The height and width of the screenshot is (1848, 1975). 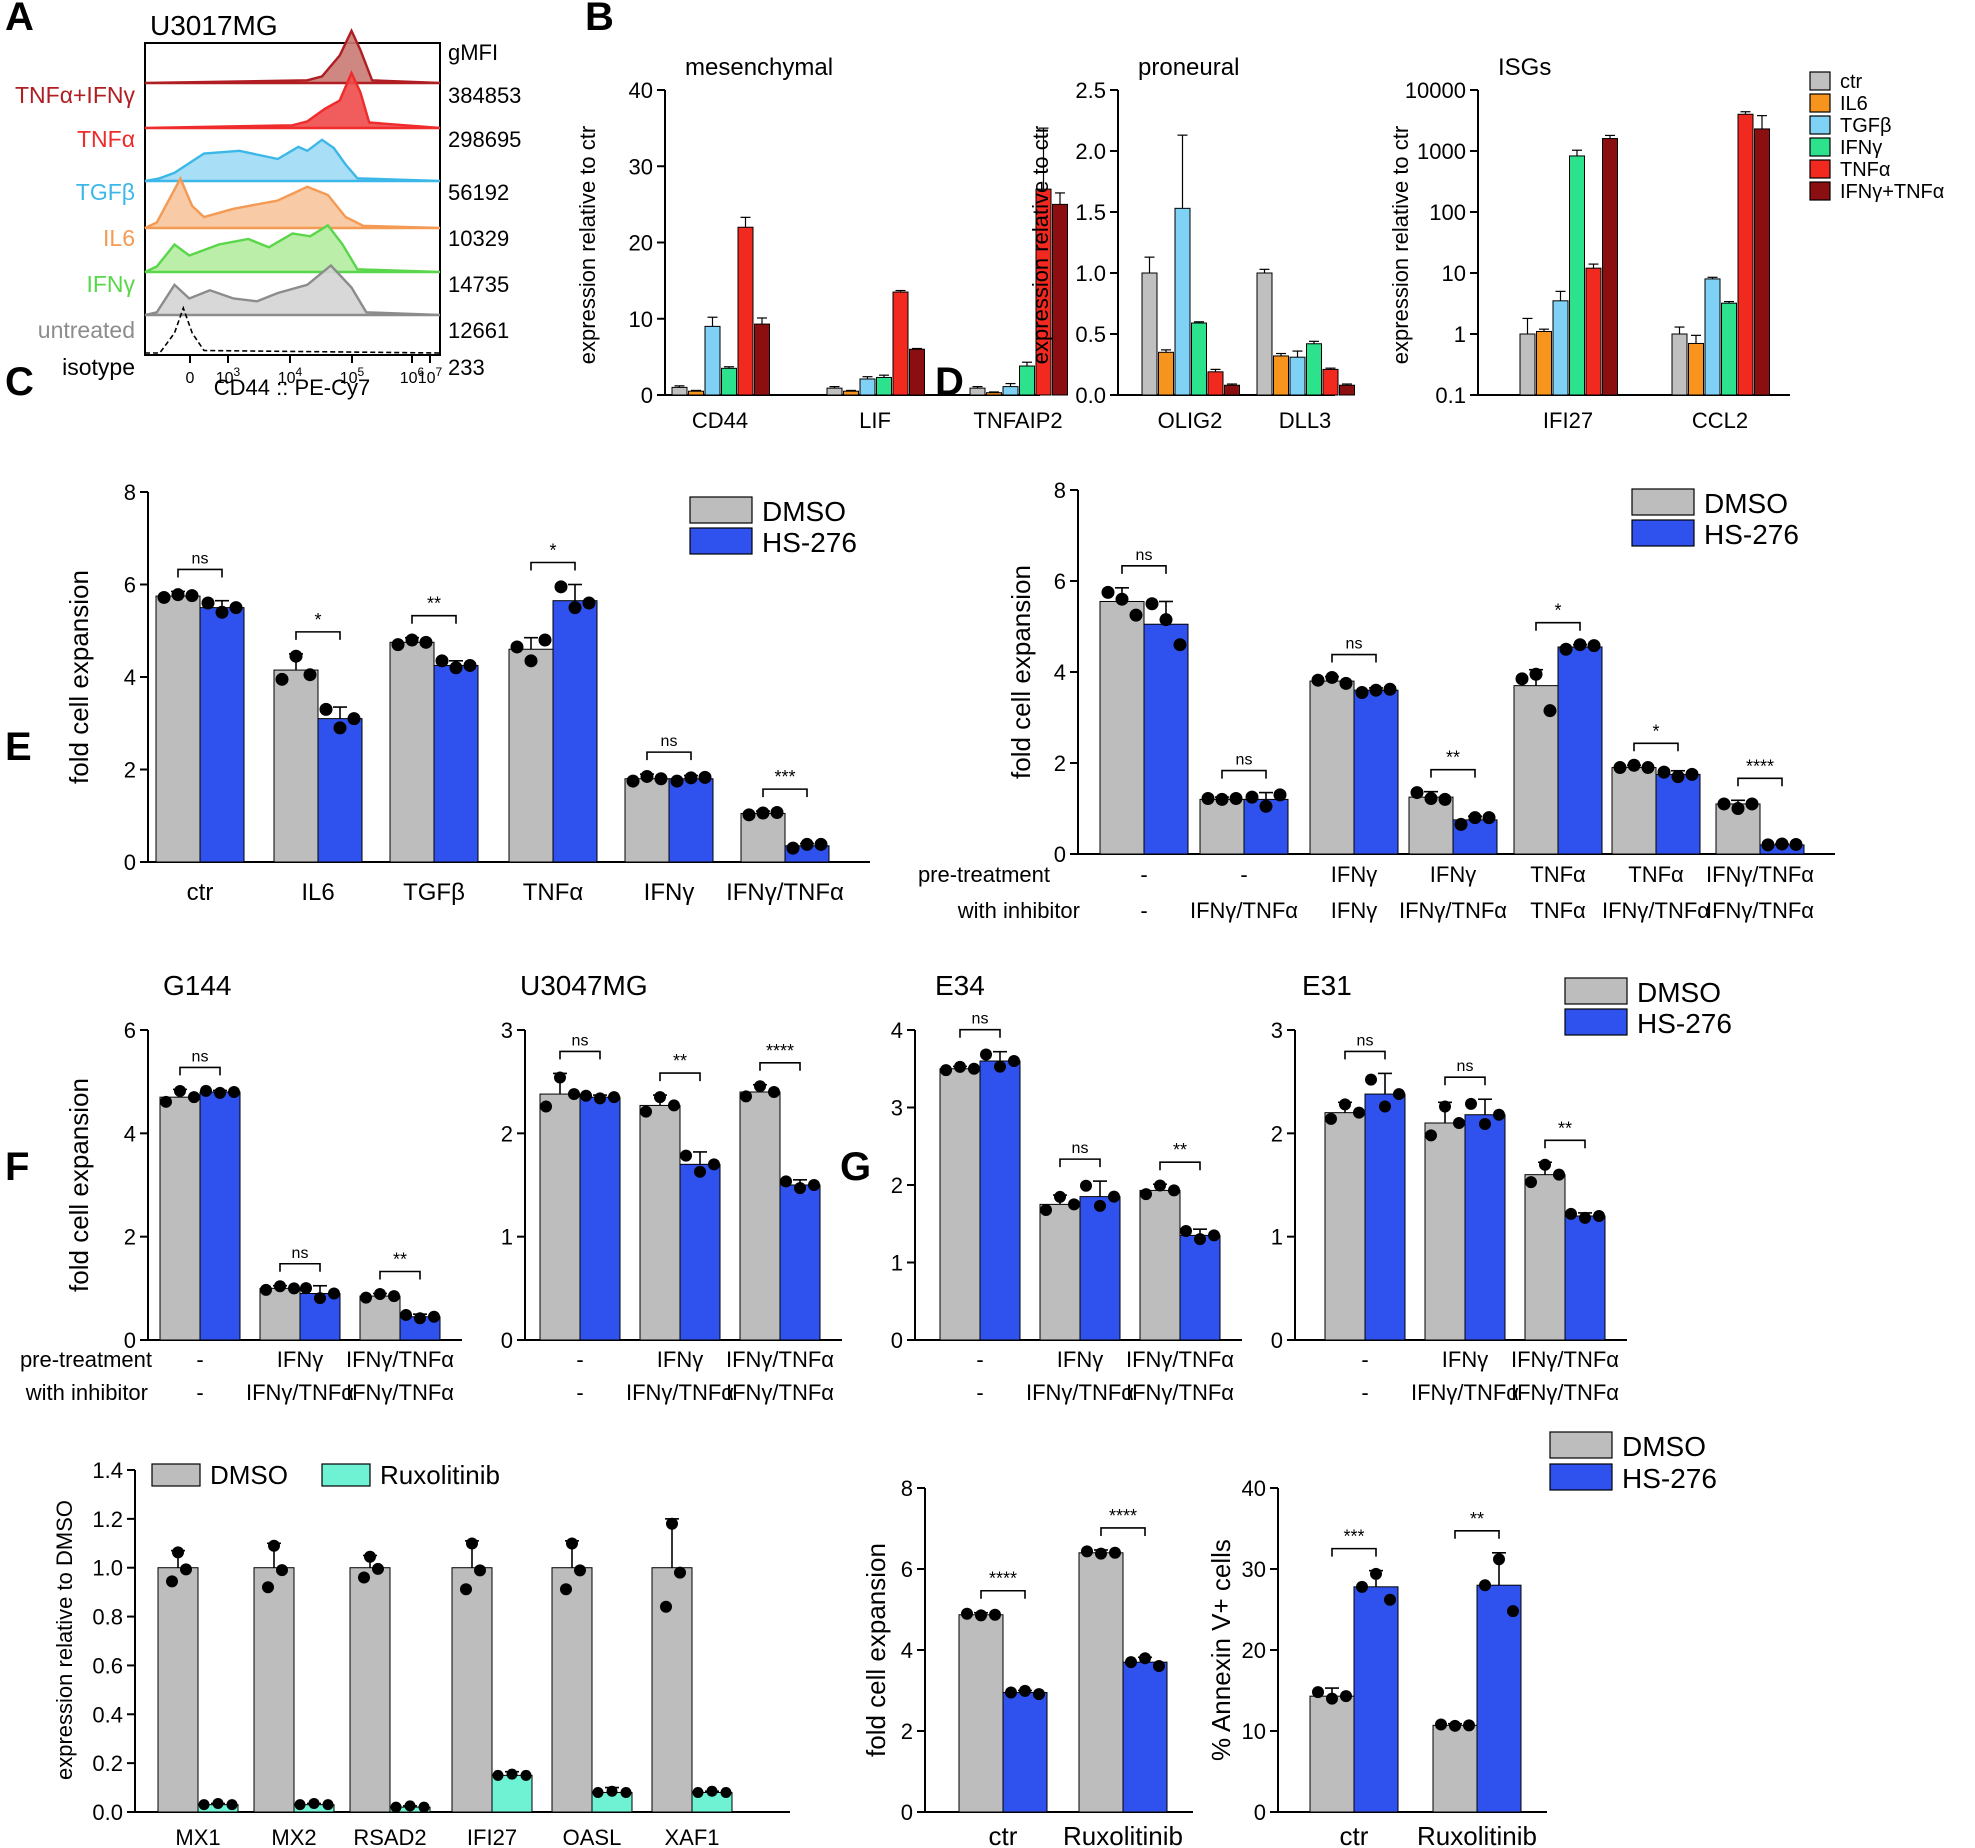 I want to click on panel-a-gmfi-value: 10329, so click(x=478, y=238).